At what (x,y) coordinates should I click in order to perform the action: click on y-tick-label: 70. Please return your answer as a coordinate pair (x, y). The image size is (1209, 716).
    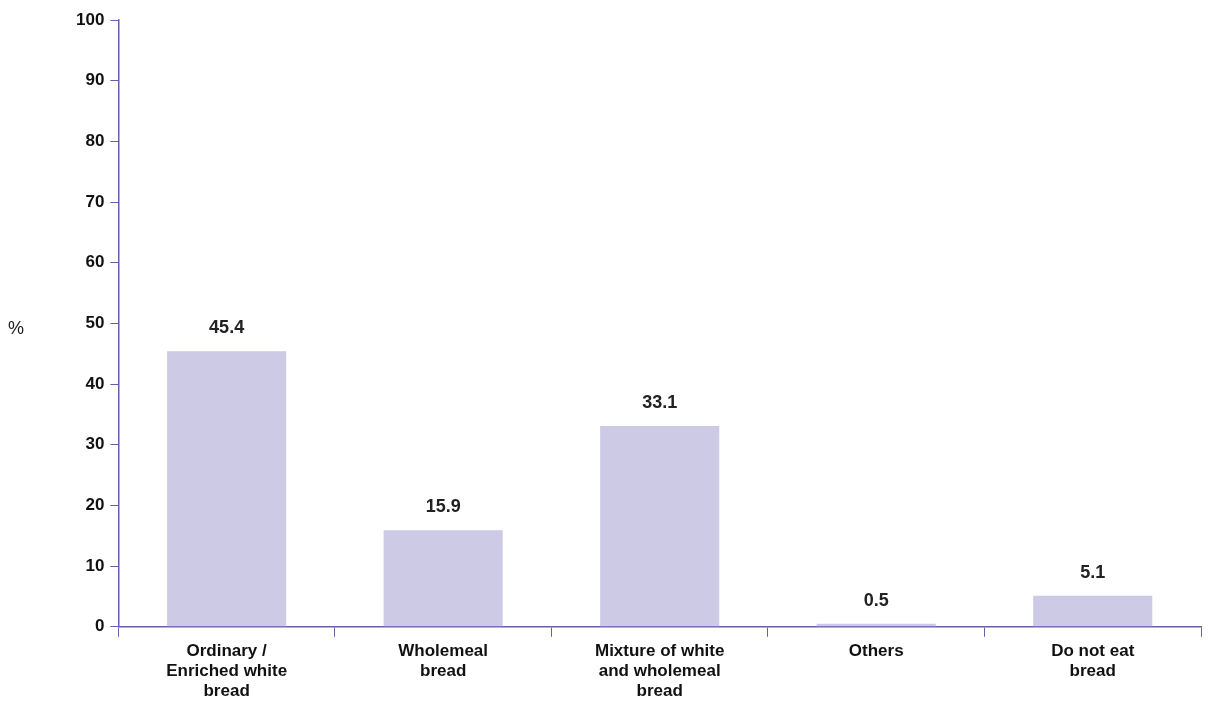
    Looking at the image, I should click on (95, 201).